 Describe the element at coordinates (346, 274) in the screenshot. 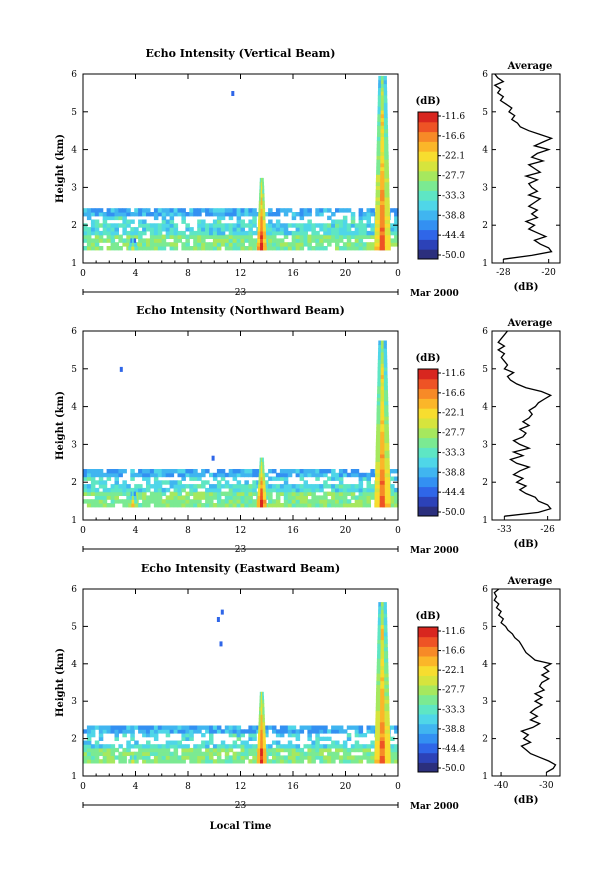

I see `x-tick-label: 20` at that location.